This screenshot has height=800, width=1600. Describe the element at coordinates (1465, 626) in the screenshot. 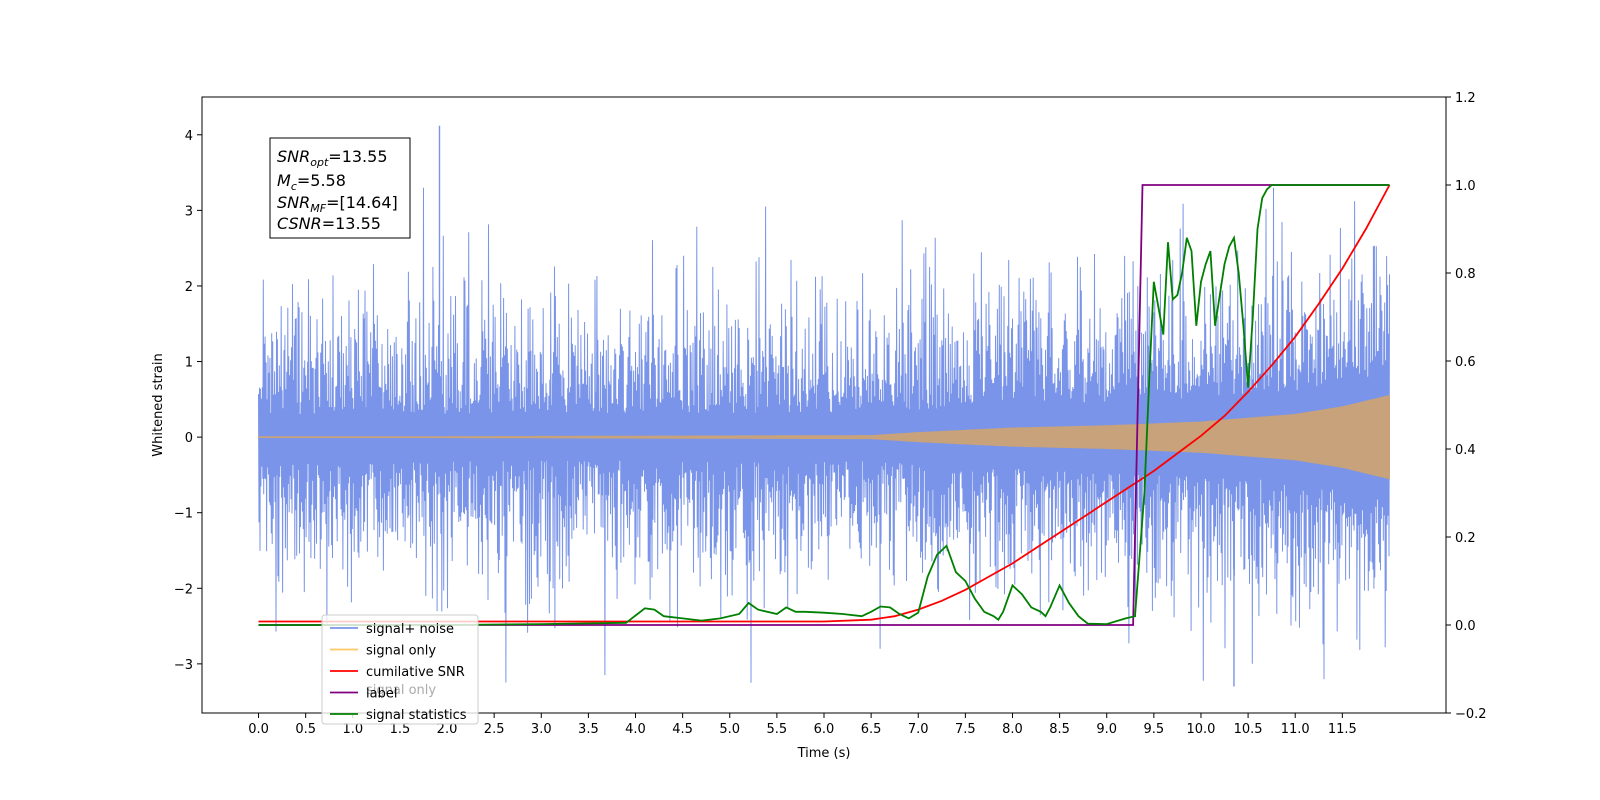

I see `y2-tick-label: 0.0` at that location.